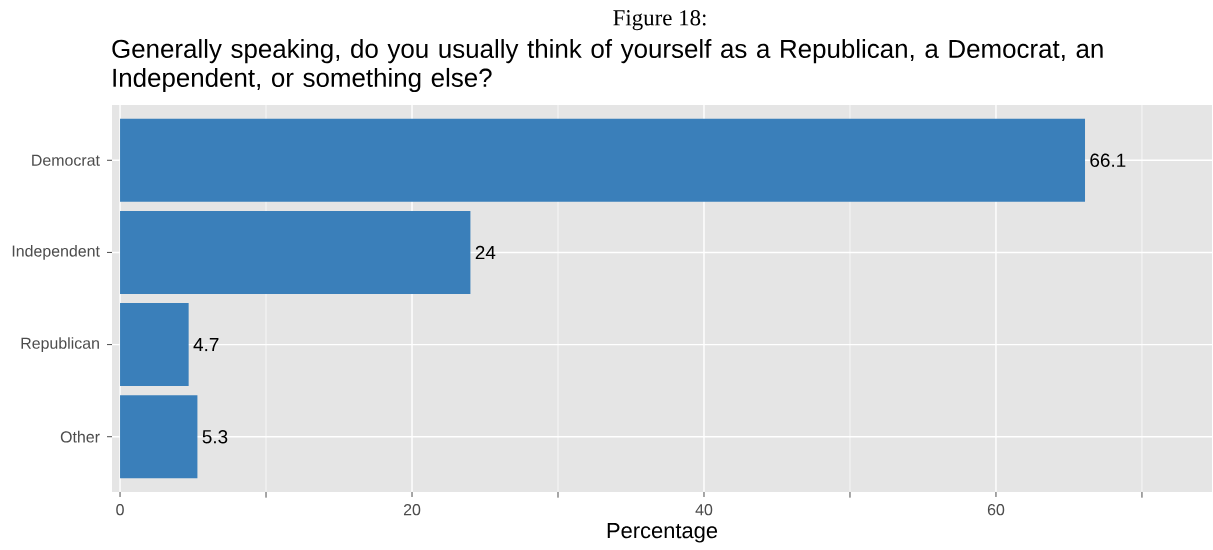 This screenshot has height=550, width=1213. What do you see at coordinates (607, 66) in the screenshot?
I see `chart-subtitle: Generally speaking, do you usually think of yourself as a Republican, a Democrat, an Independent, or something else?` at bounding box center [607, 66].